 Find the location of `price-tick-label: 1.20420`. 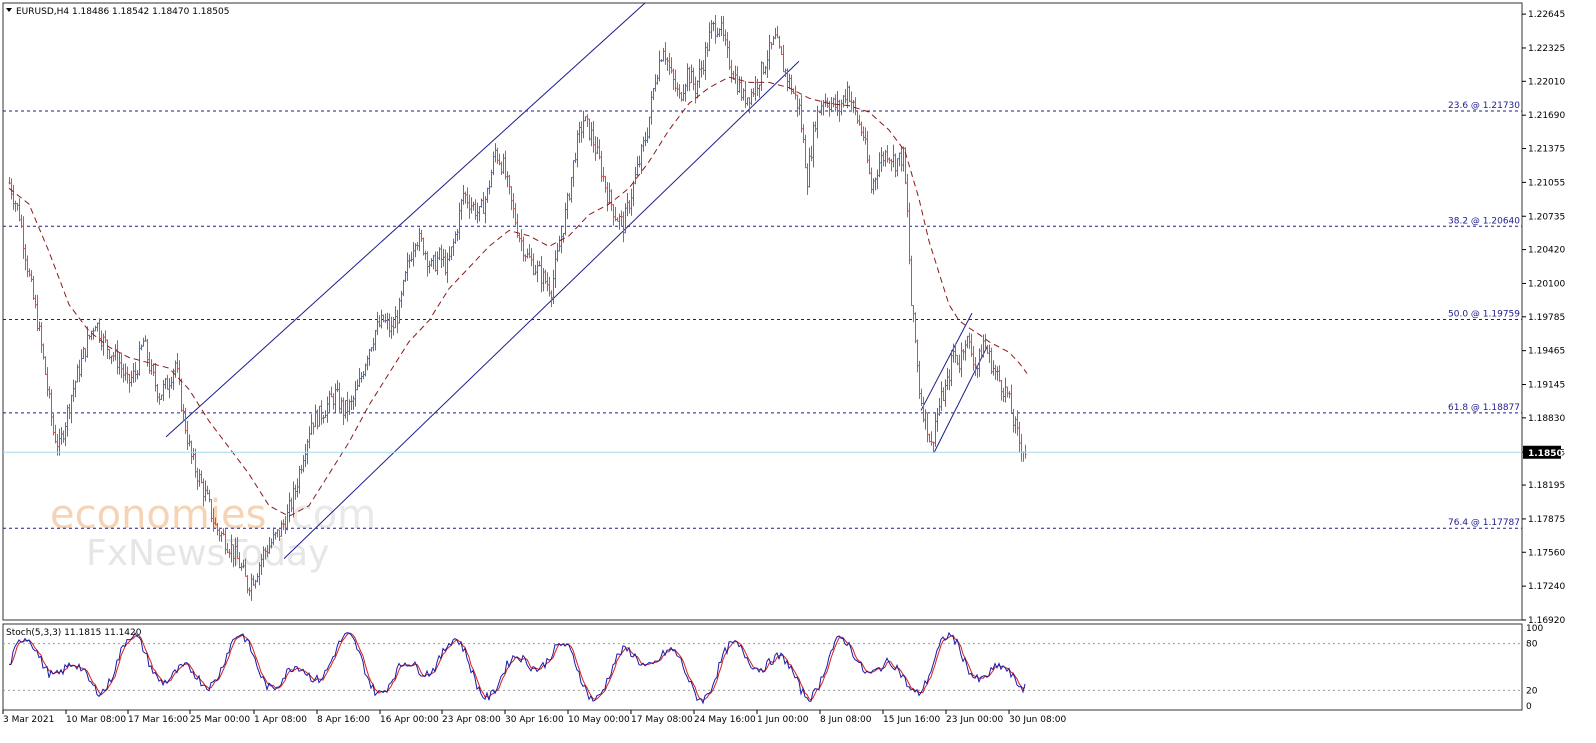

price-tick-label: 1.20420 is located at coordinates (1546, 251).